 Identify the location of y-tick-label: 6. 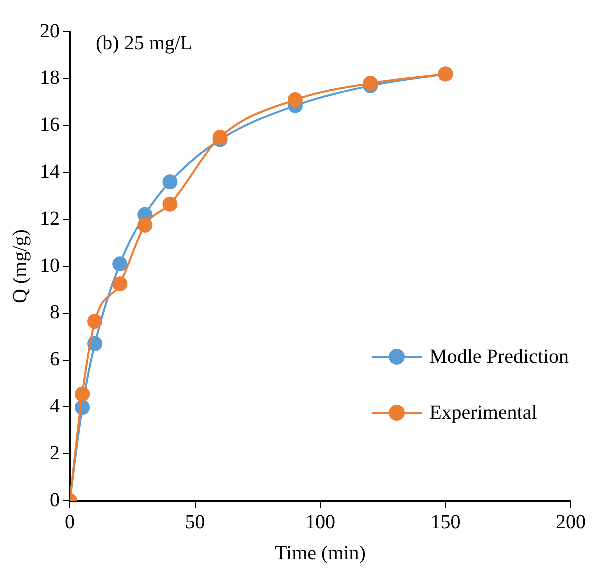
(55, 359).